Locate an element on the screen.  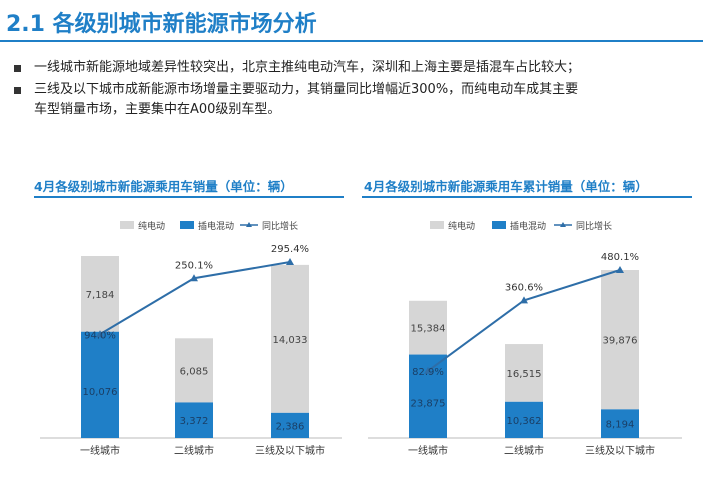
chart-title: 4月各级别城市新能源乘用车销量（单位：辆） is located at coordinates (163, 186).